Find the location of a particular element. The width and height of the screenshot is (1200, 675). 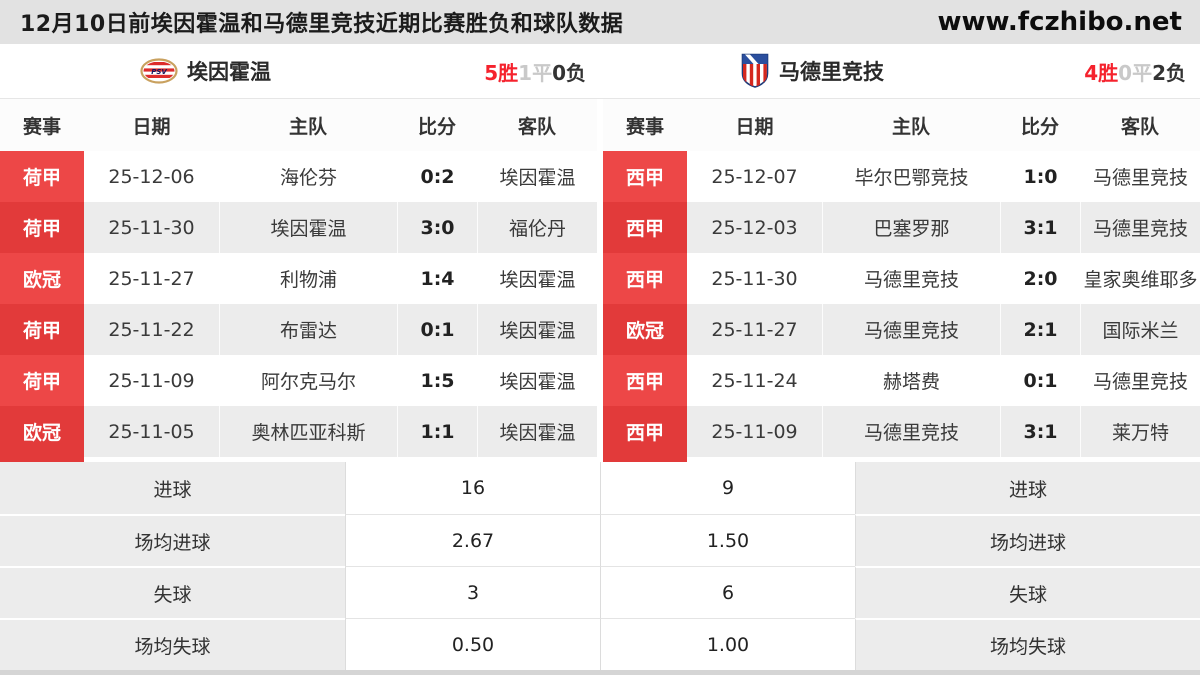

record-left: 5胜1平0负 is located at coordinates (535, 71).